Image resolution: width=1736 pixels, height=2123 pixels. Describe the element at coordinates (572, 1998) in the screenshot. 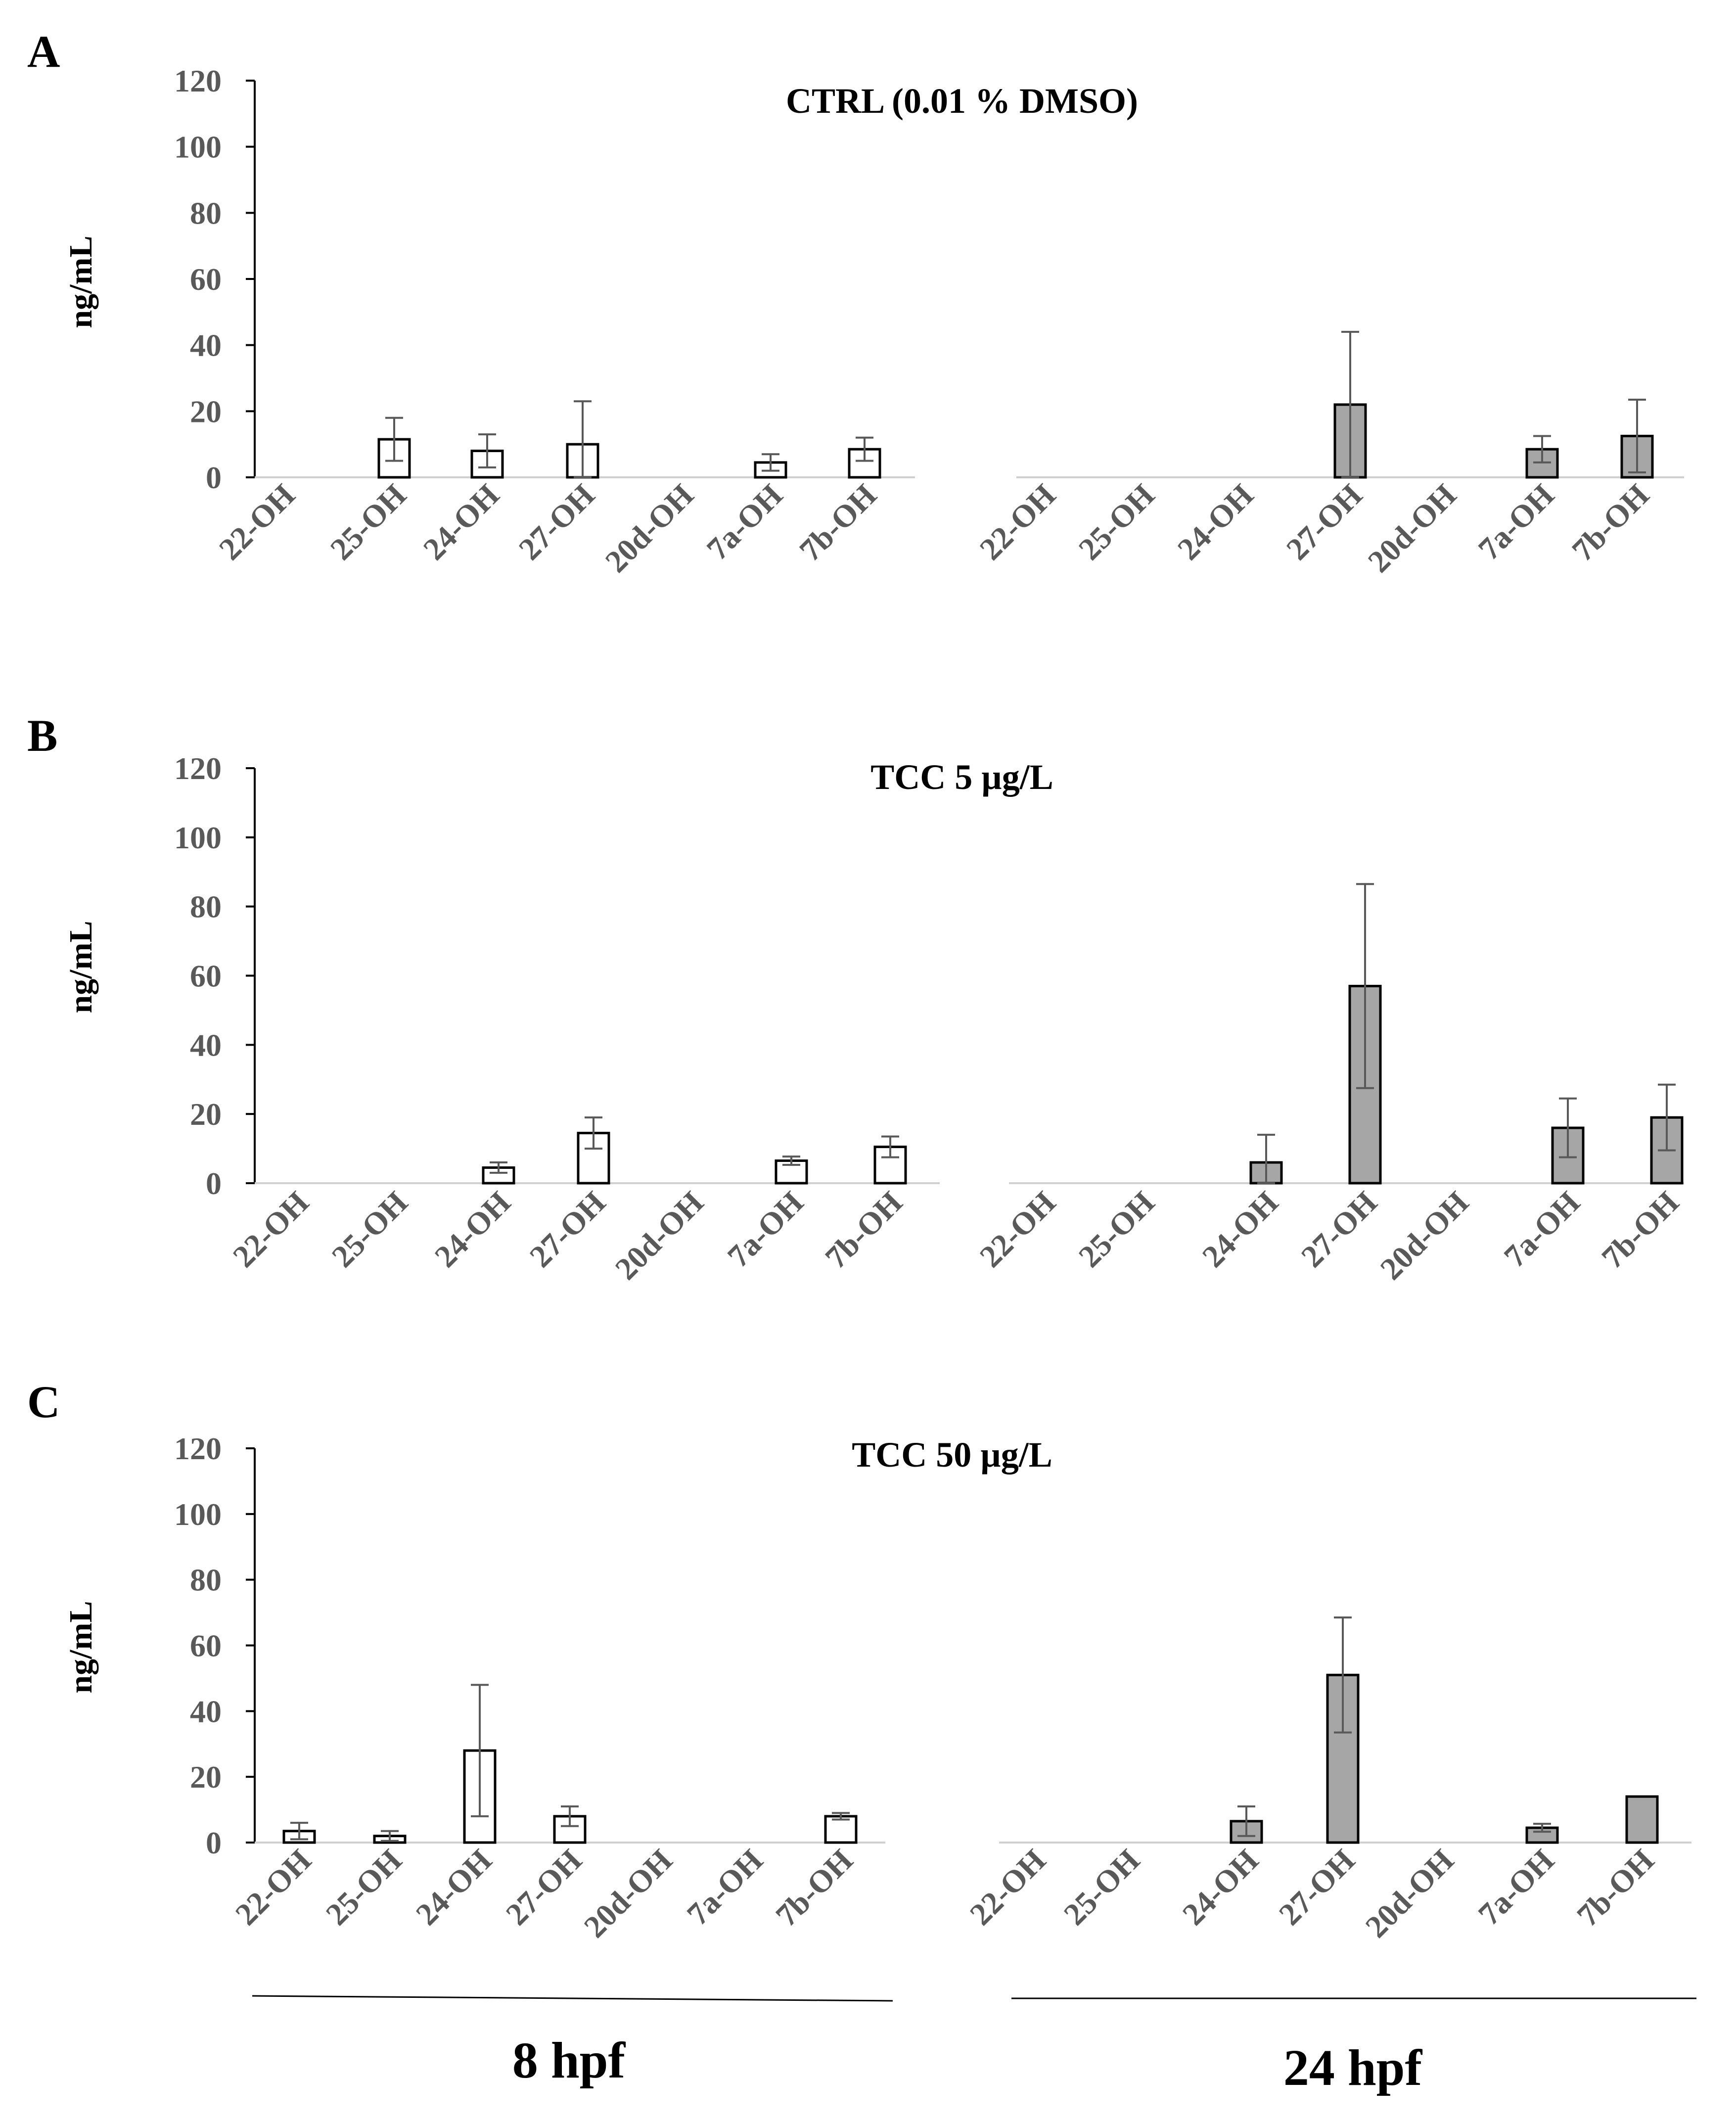

I see `group-line-8hpf` at that location.